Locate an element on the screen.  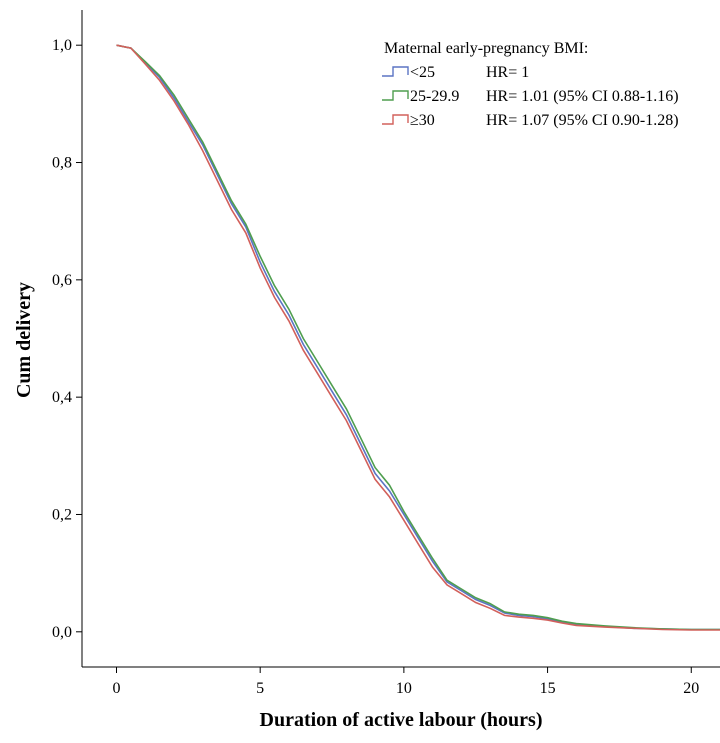
y-tick-label: 0,6 is located at coordinates (62, 280).